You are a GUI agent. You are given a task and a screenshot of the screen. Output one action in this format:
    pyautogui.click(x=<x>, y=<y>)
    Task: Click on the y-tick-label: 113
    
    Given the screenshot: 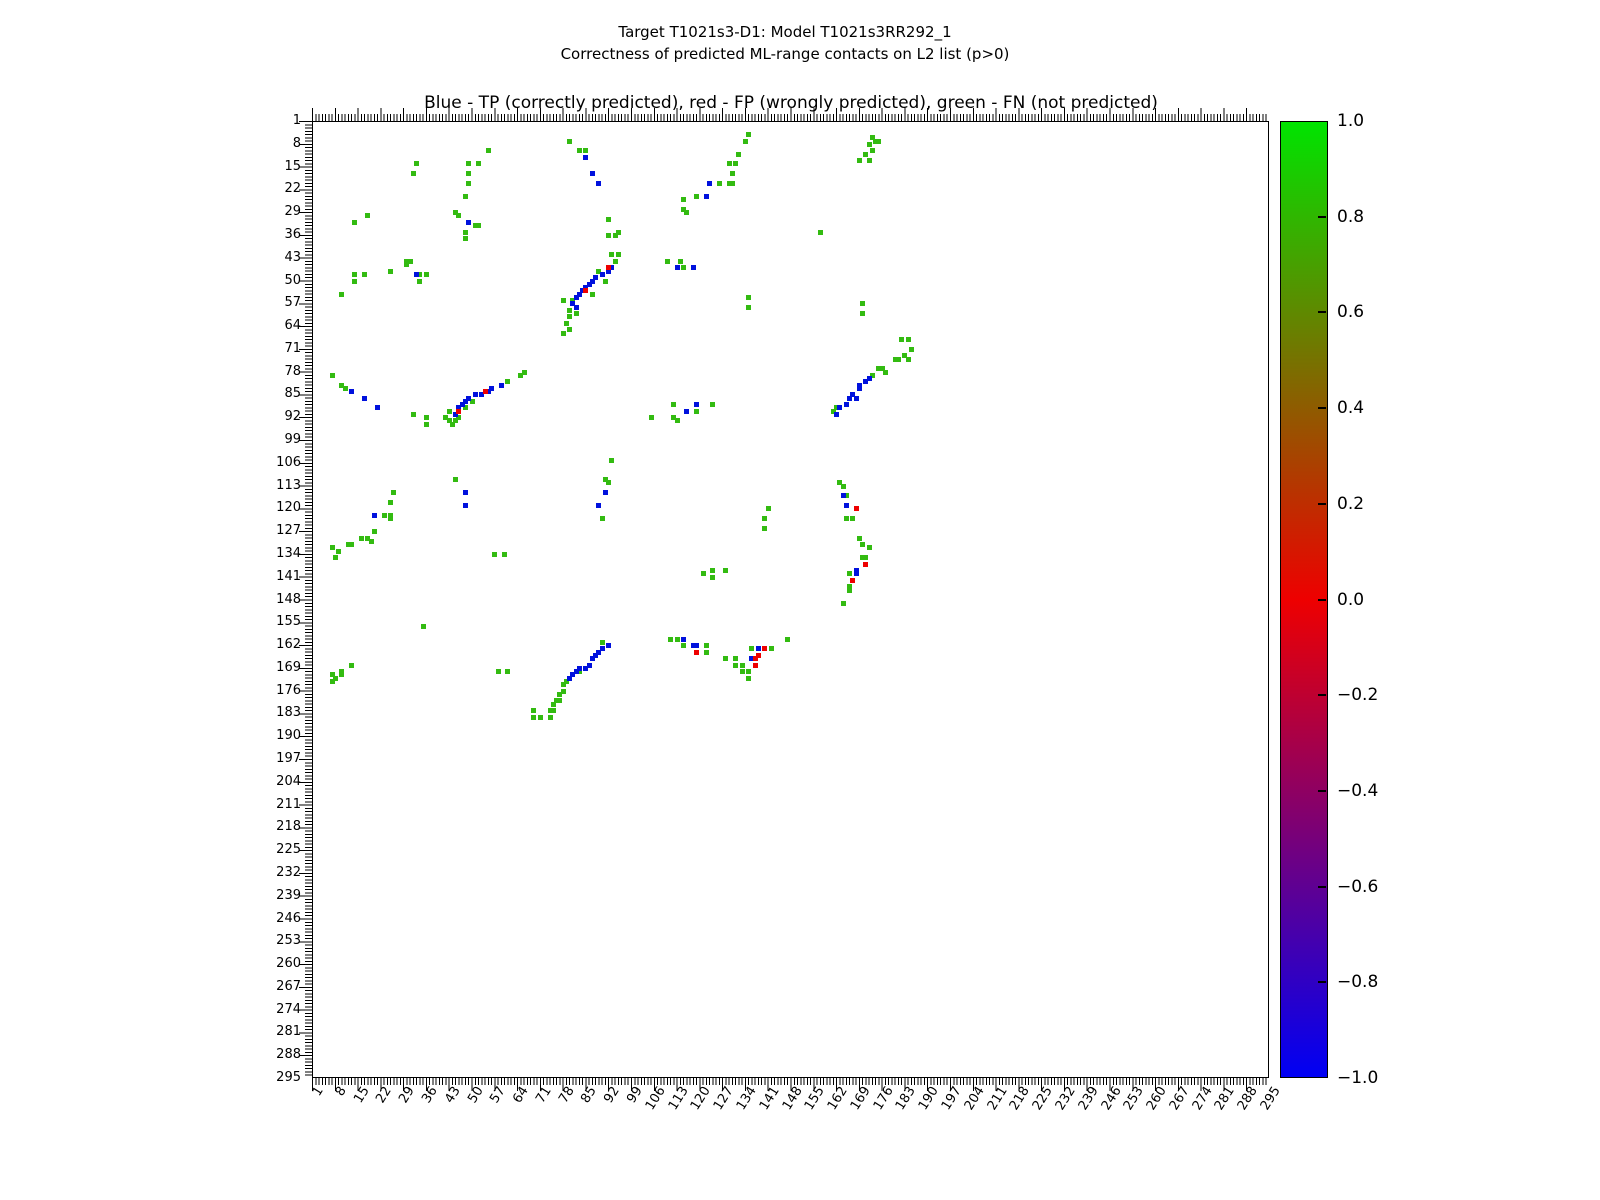 What is the action you would take?
    pyautogui.click(x=288, y=485)
    